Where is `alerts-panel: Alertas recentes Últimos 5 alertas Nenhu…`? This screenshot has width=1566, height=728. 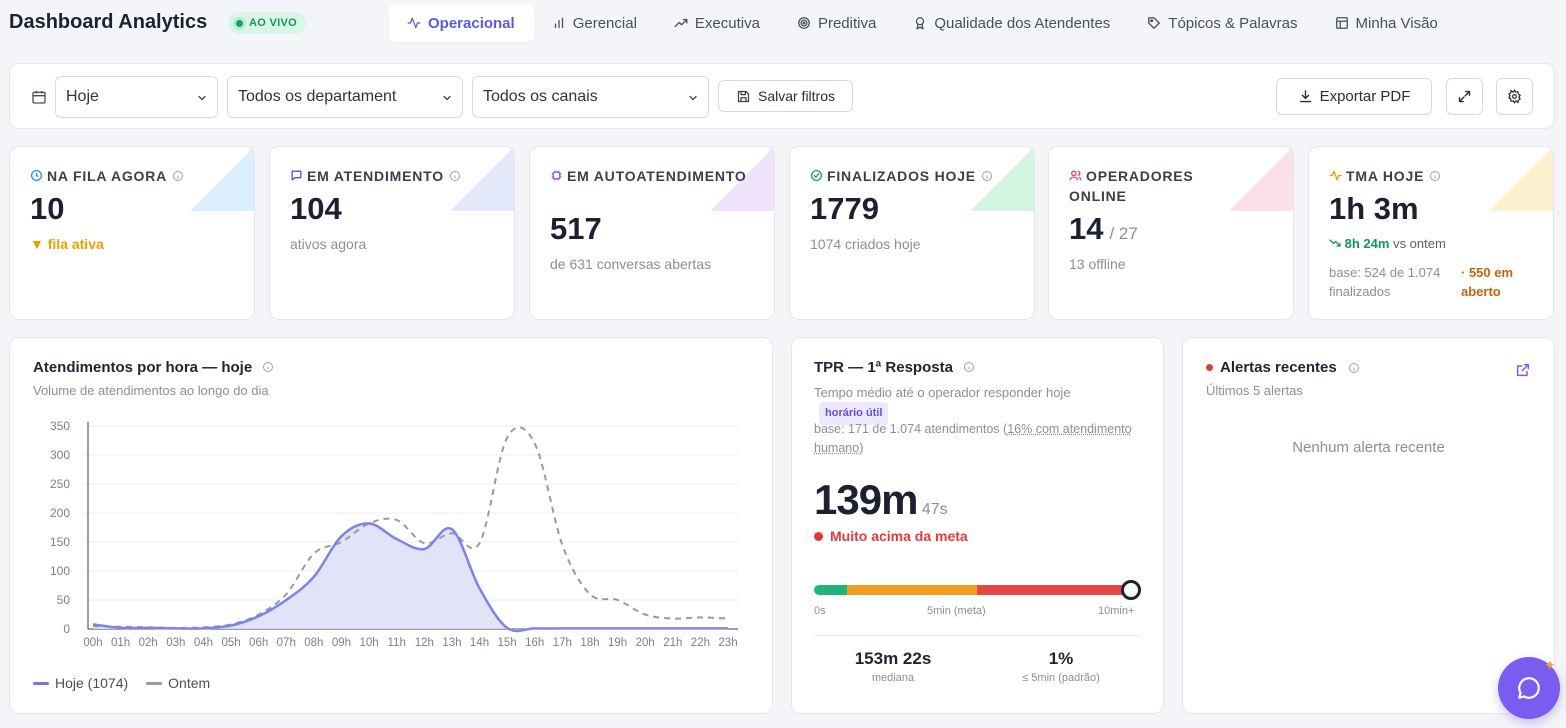
alerts-panel: Alertas recentes Últimos 5 alertas Nenhu… is located at coordinates (1368, 525).